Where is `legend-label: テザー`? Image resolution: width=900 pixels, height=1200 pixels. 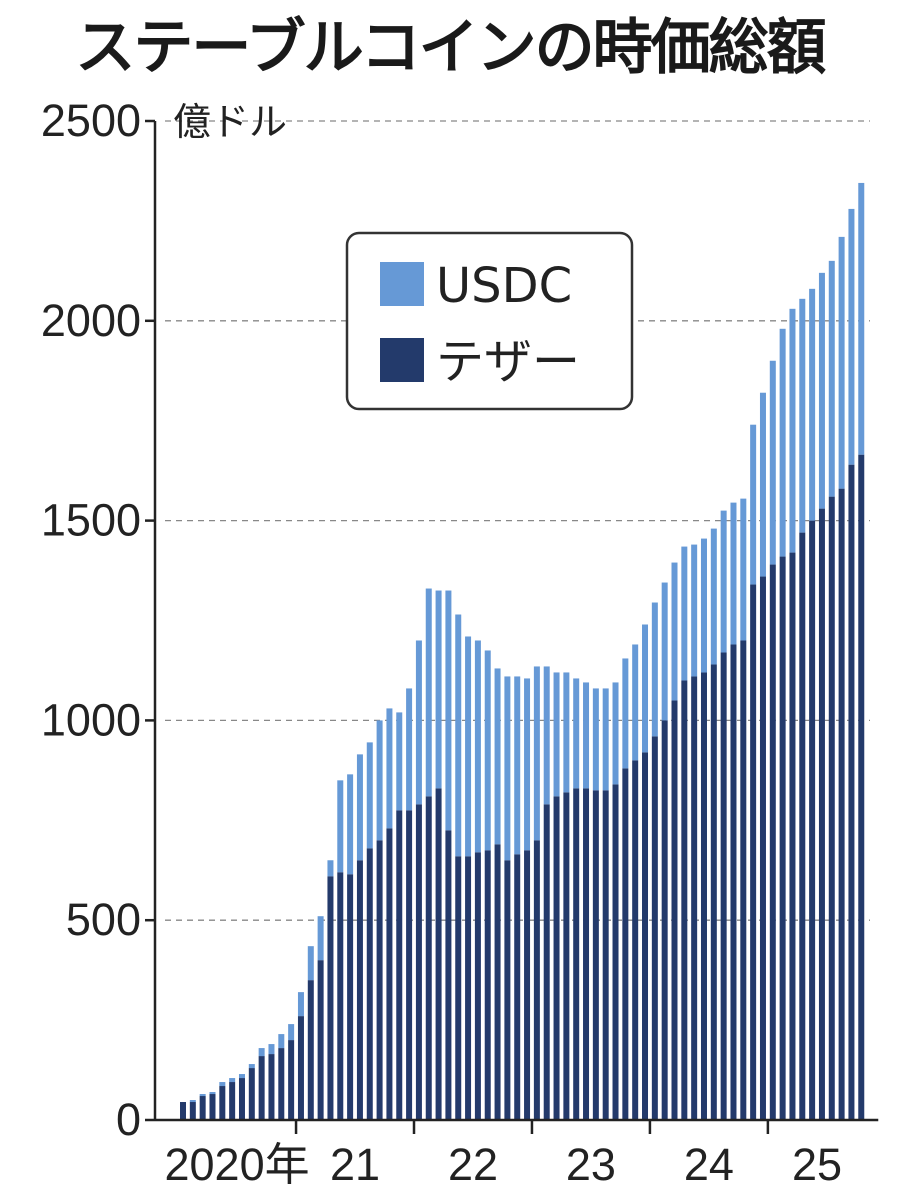 legend-label: テザー is located at coordinates (508, 362).